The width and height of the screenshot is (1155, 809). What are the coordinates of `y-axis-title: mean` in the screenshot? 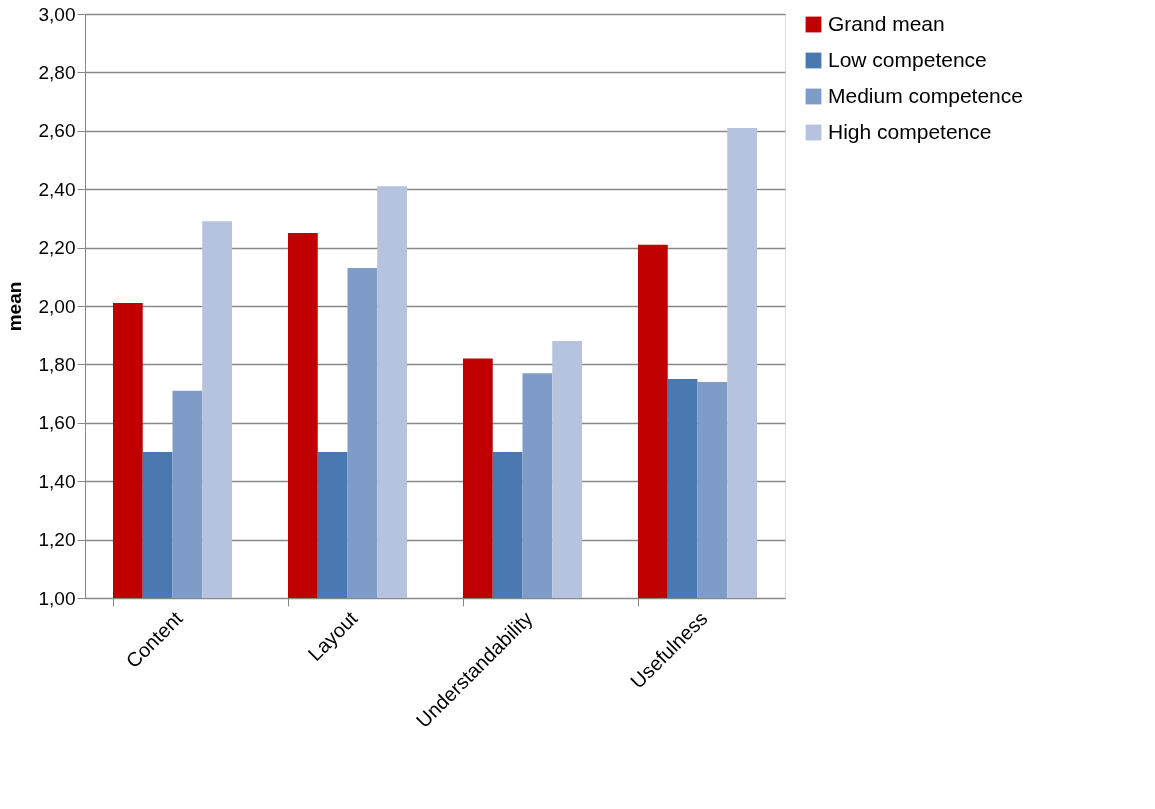 It's located at (14, 306).